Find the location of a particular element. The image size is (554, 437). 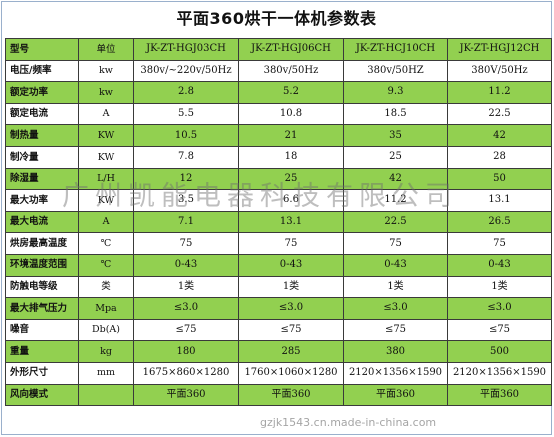

table-row: 烘房最高温度 ℃ 75 75 75 75 is located at coordinates (278, 243).